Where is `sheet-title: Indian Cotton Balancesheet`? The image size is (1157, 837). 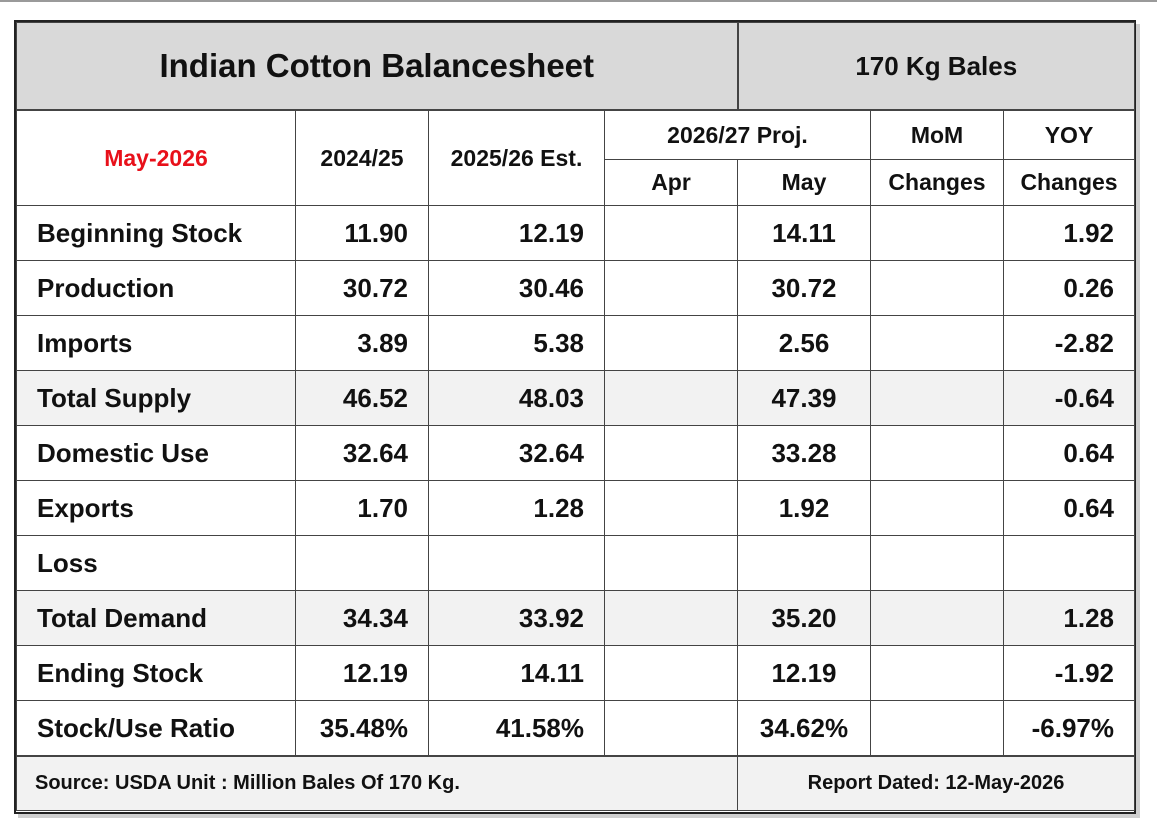
sheet-title: Indian Cotton Balancesheet is located at coordinates (377, 66).